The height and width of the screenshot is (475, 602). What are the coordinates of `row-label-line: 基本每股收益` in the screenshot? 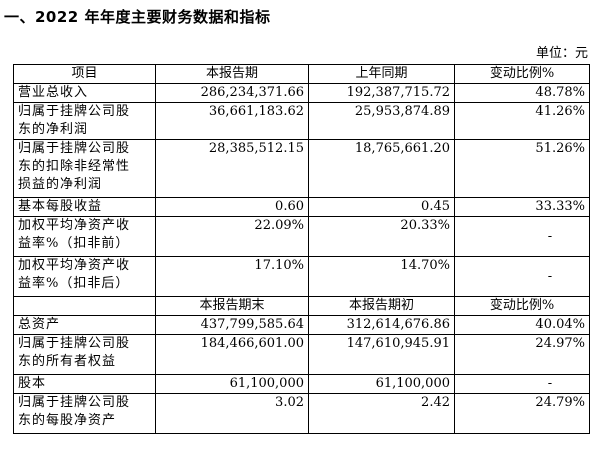 It's located at (60, 206).